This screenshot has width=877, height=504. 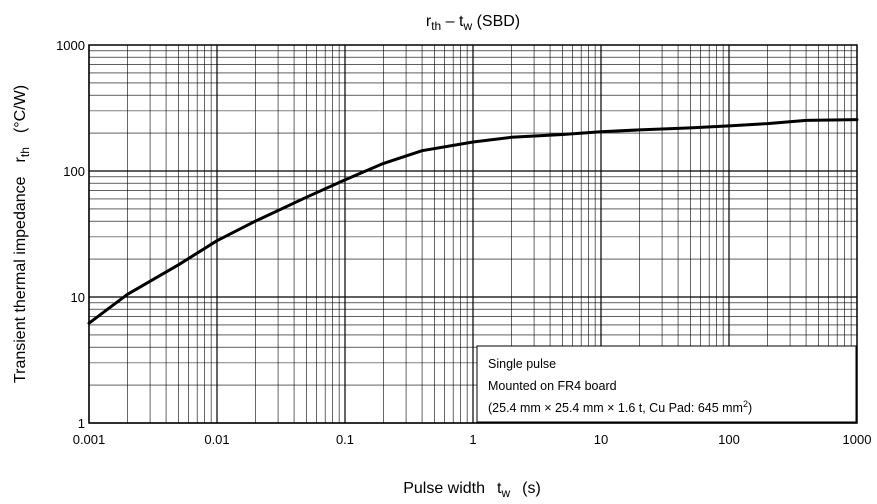 I want to click on x-tick-label: 0.01, so click(x=216, y=439).